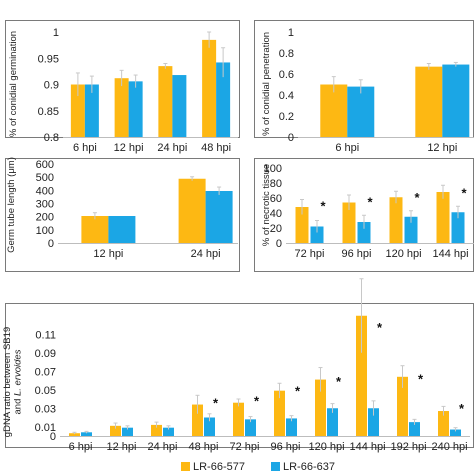 This screenshot has height=474, width=474. What do you see at coordinates (286, 96) in the screenshot?
I see `y-tick-label: 0.4` at bounding box center [286, 96].